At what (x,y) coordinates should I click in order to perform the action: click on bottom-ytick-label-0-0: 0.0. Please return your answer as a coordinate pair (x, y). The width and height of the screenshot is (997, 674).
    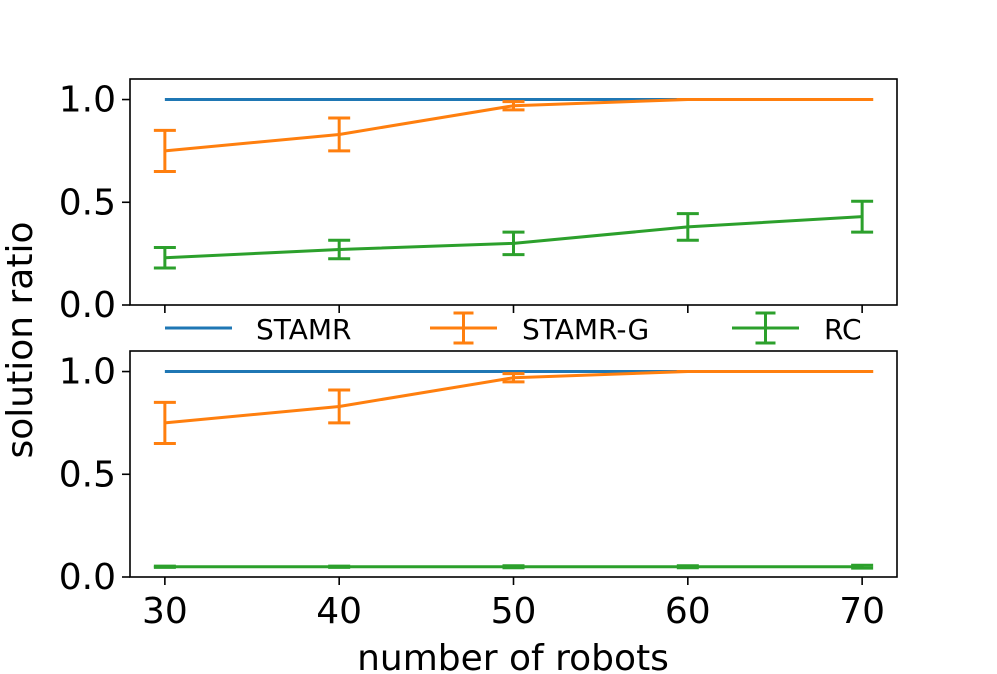
    Looking at the image, I should click on (87, 577).